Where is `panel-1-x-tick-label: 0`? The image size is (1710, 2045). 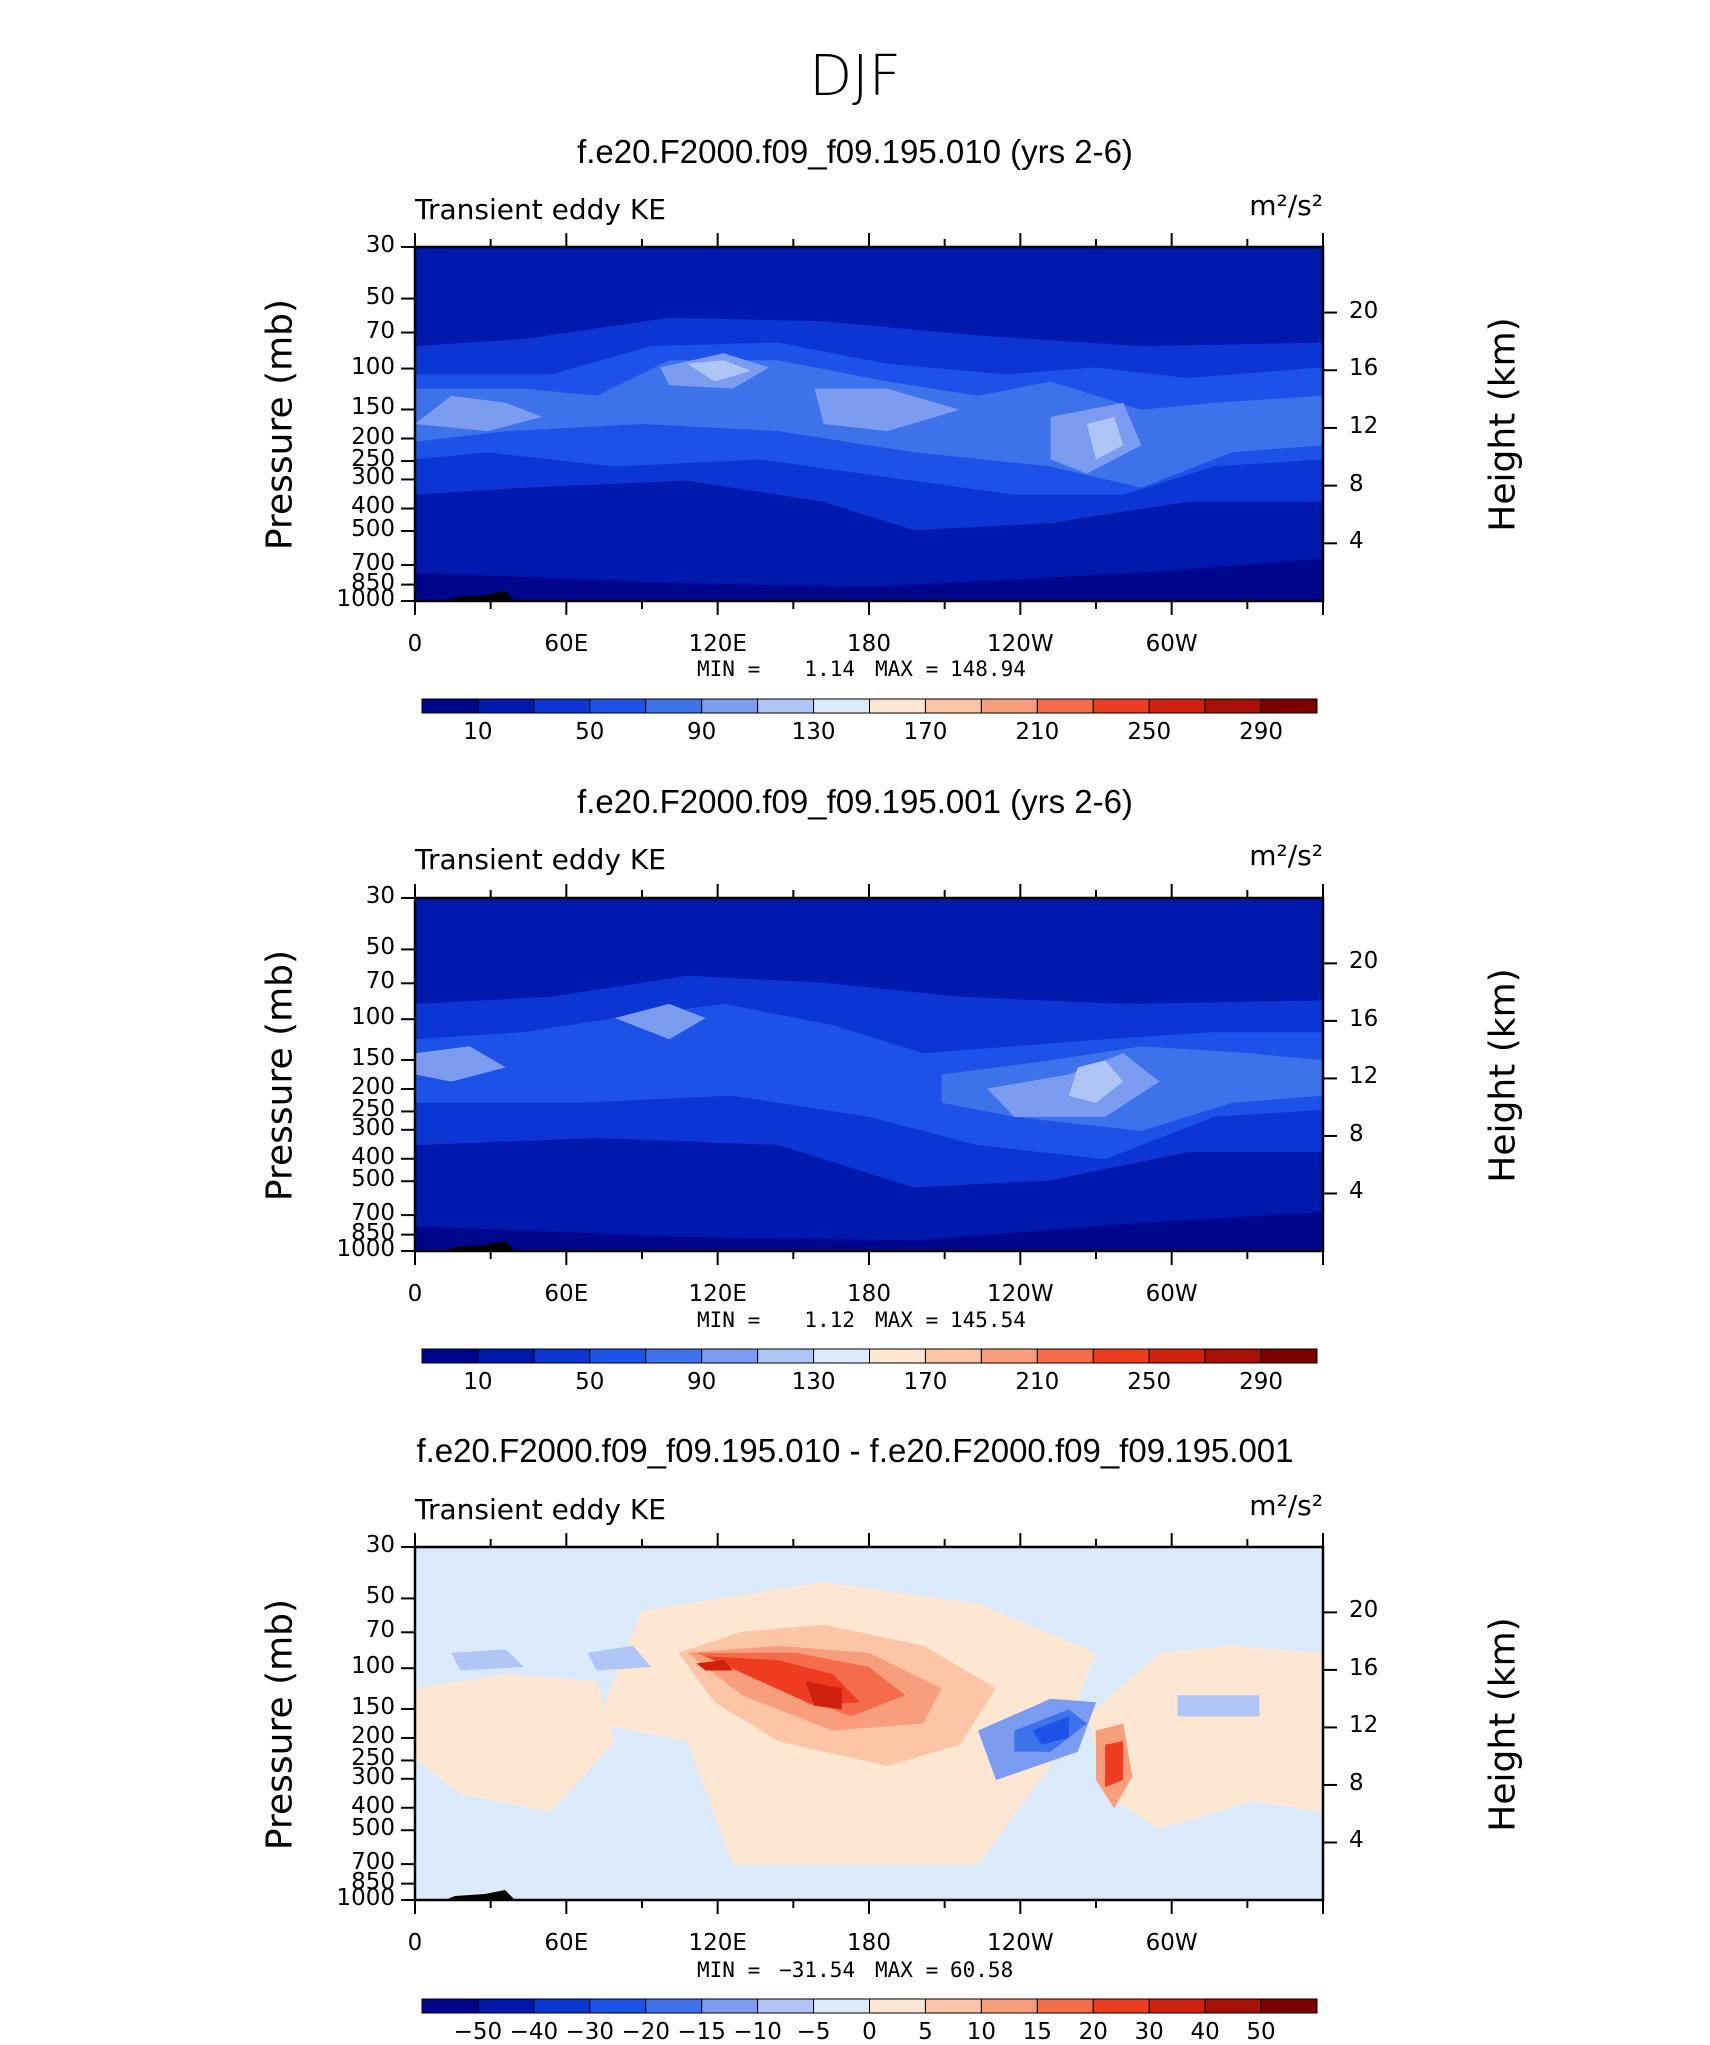 panel-1-x-tick-label: 0 is located at coordinates (415, 644).